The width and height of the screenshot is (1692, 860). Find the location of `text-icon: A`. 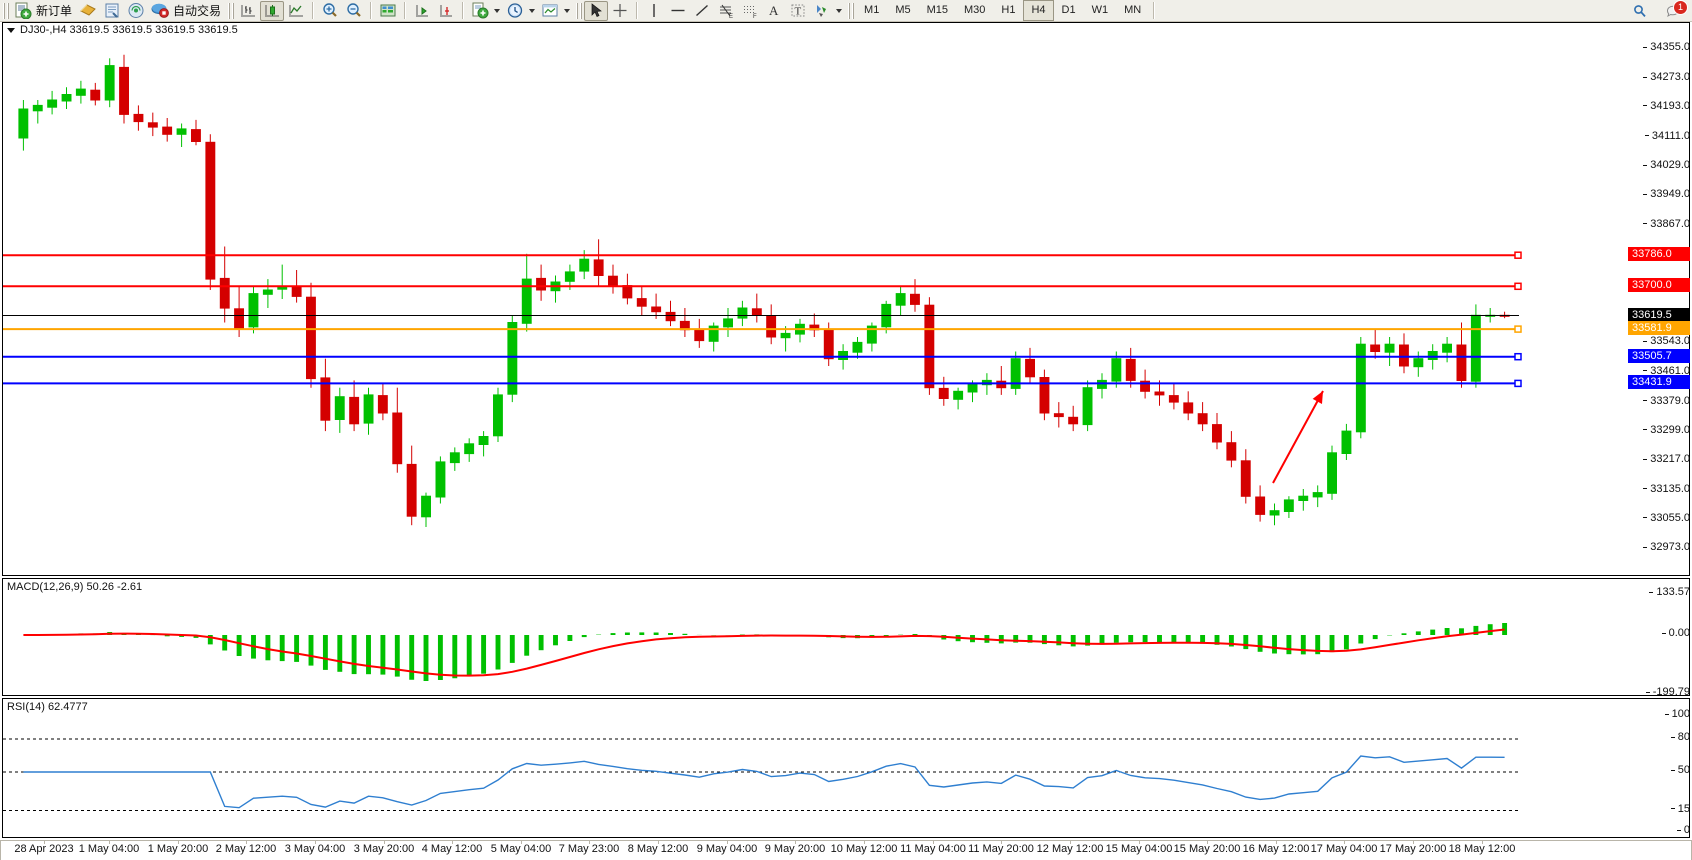

text-icon: A is located at coordinates (774, 11).